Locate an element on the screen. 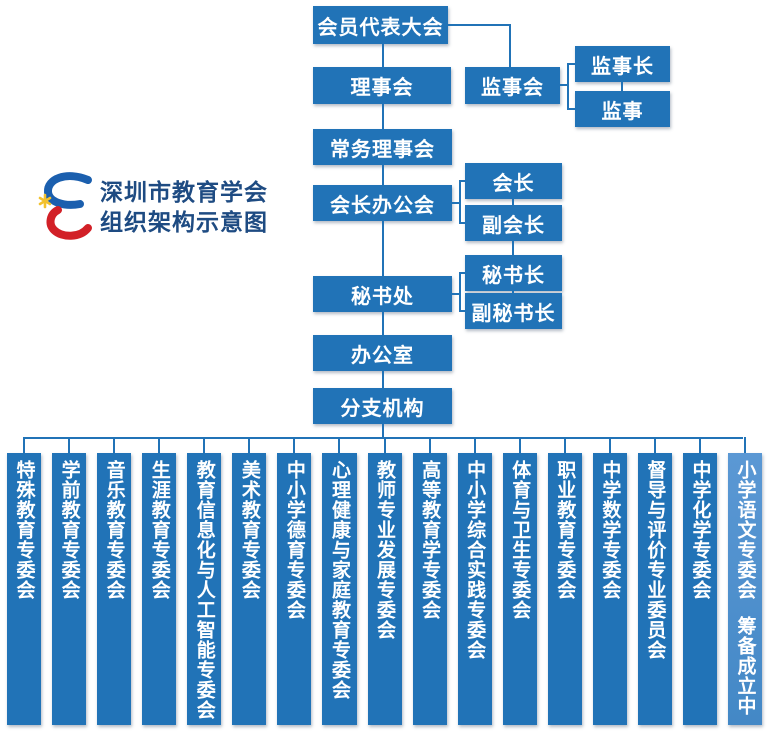 Image resolution: width=775 pixels, height=738 pixels. committee-column: 教育信息化与人工智能专委会 is located at coordinates (204, 581).